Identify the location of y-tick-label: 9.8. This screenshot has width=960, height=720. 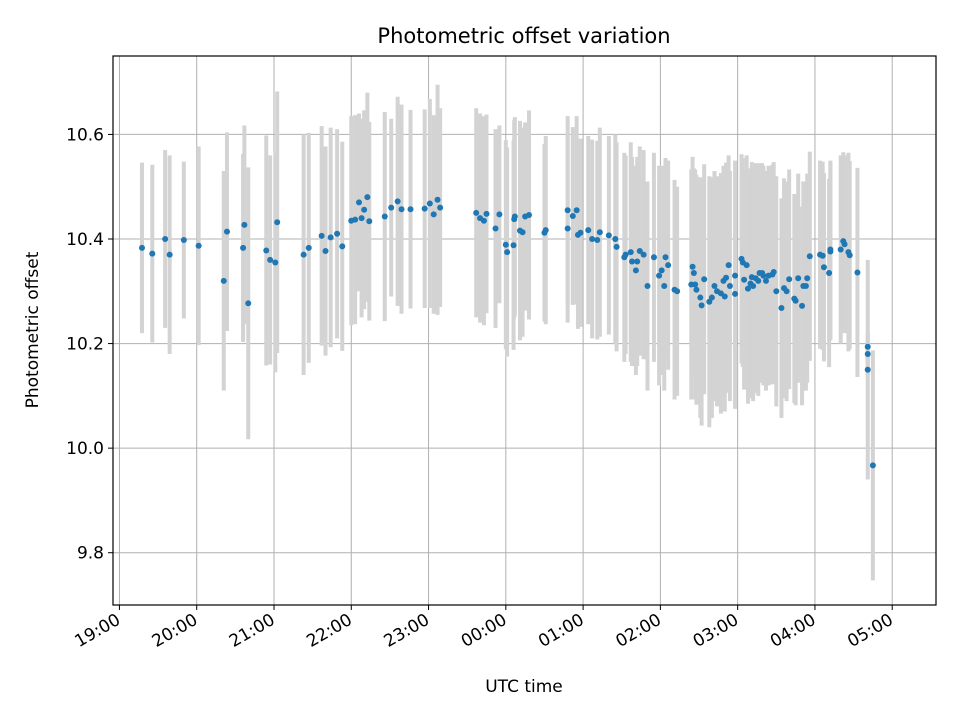
(90, 554).